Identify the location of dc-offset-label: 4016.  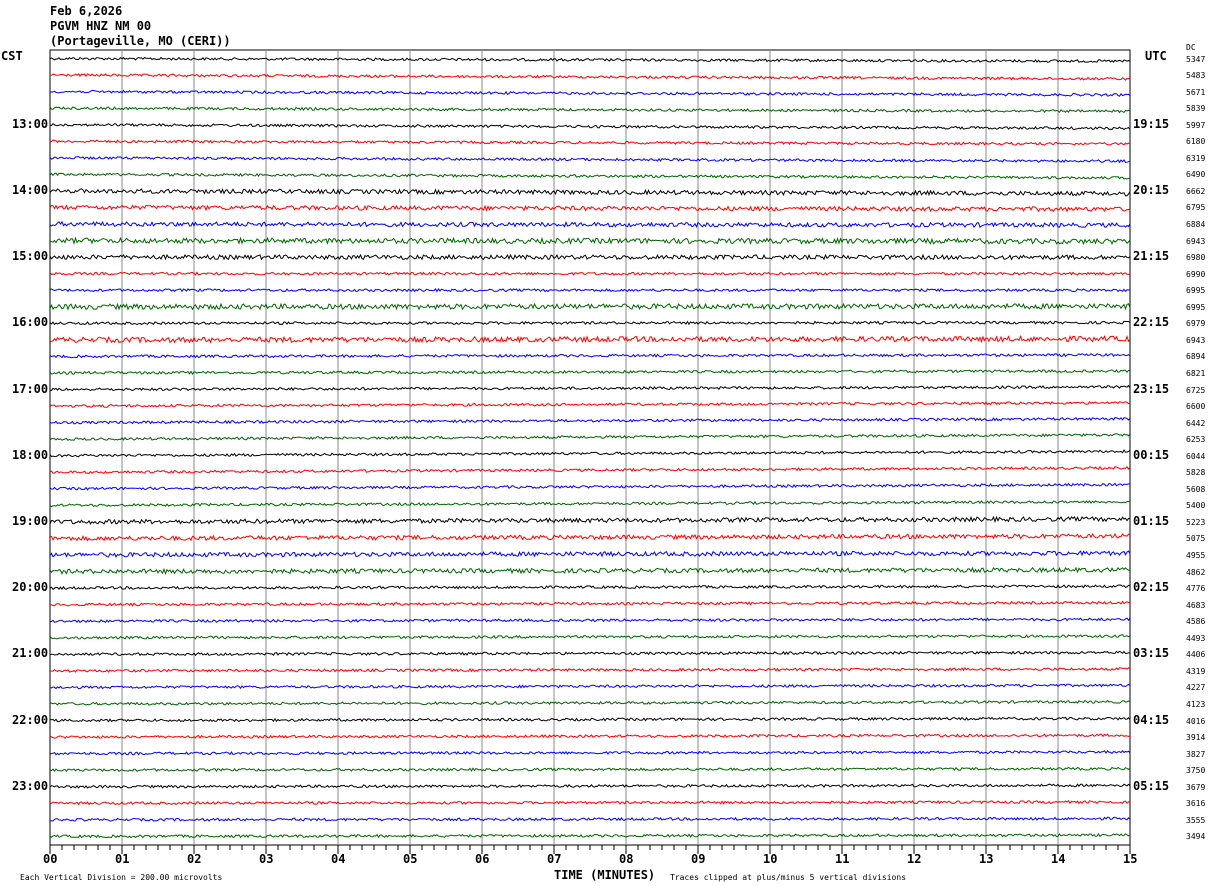
(1196, 721).